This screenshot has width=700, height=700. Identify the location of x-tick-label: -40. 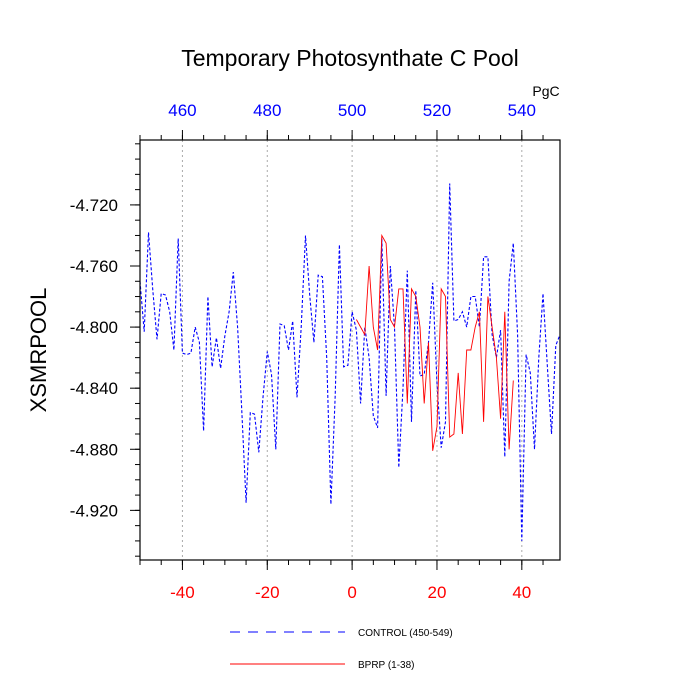
(182, 592).